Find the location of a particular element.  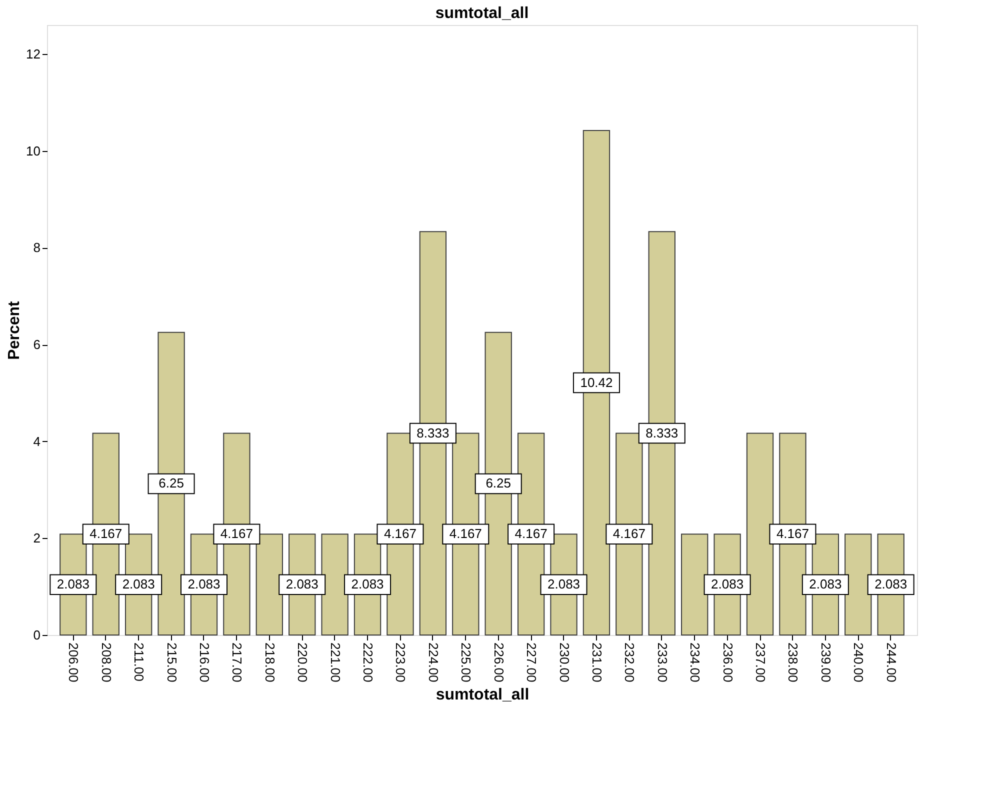

x-tick-label: 232.00 is located at coordinates (630, 662).